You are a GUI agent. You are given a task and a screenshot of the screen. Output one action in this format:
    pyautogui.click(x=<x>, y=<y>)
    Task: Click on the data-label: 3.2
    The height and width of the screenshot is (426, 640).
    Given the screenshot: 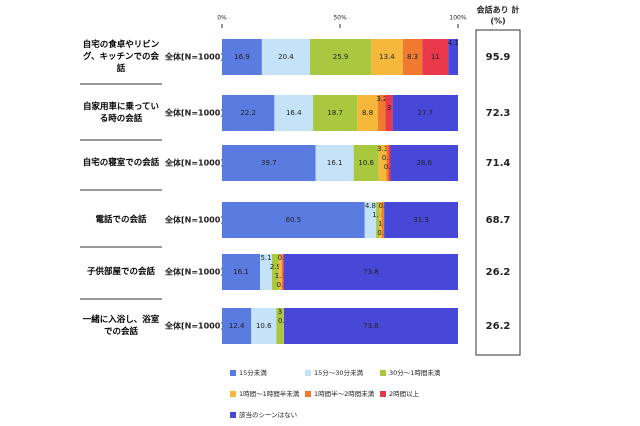 What is the action you would take?
    pyautogui.click(x=381, y=99)
    